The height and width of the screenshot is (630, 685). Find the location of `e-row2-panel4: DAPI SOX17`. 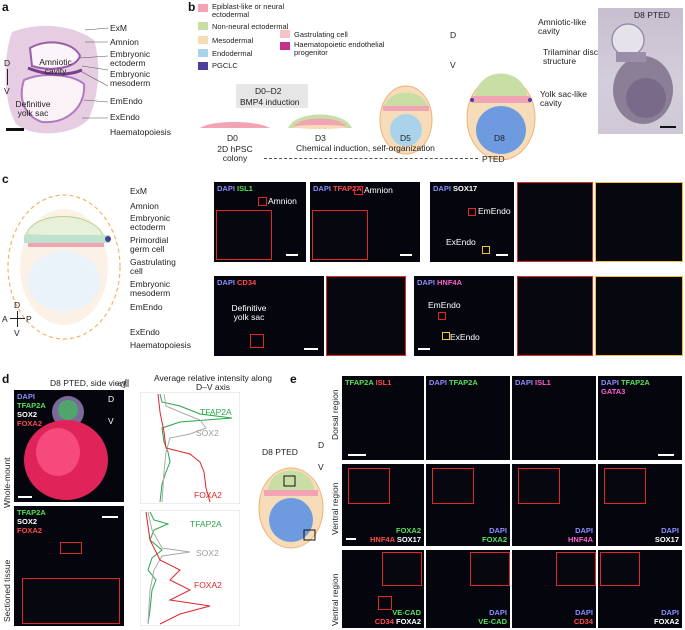

e-row2-panel4: DAPI SOX17 is located at coordinates (640, 505).